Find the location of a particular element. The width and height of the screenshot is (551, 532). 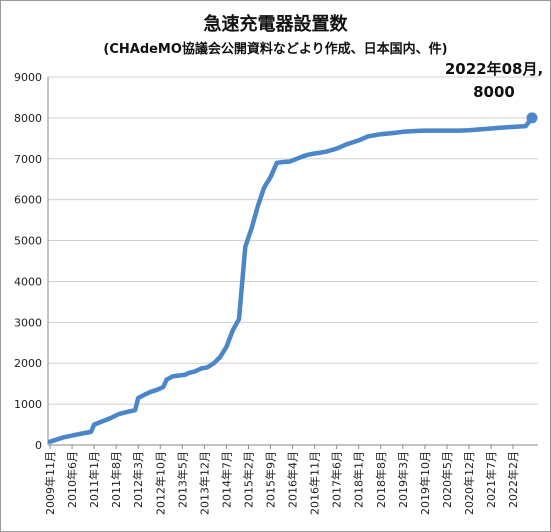

x-tick-label: 2016年4月 is located at coordinates (293, 479).